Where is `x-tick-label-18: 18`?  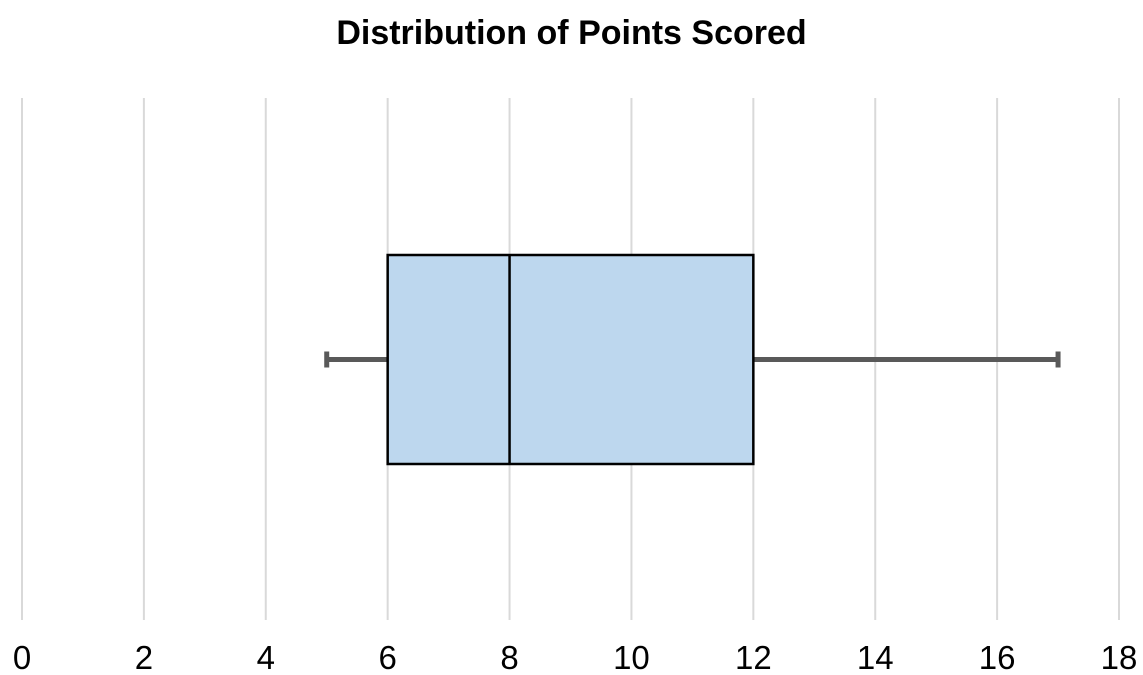
x-tick-label-18: 18 is located at coordinates (1119, 657).